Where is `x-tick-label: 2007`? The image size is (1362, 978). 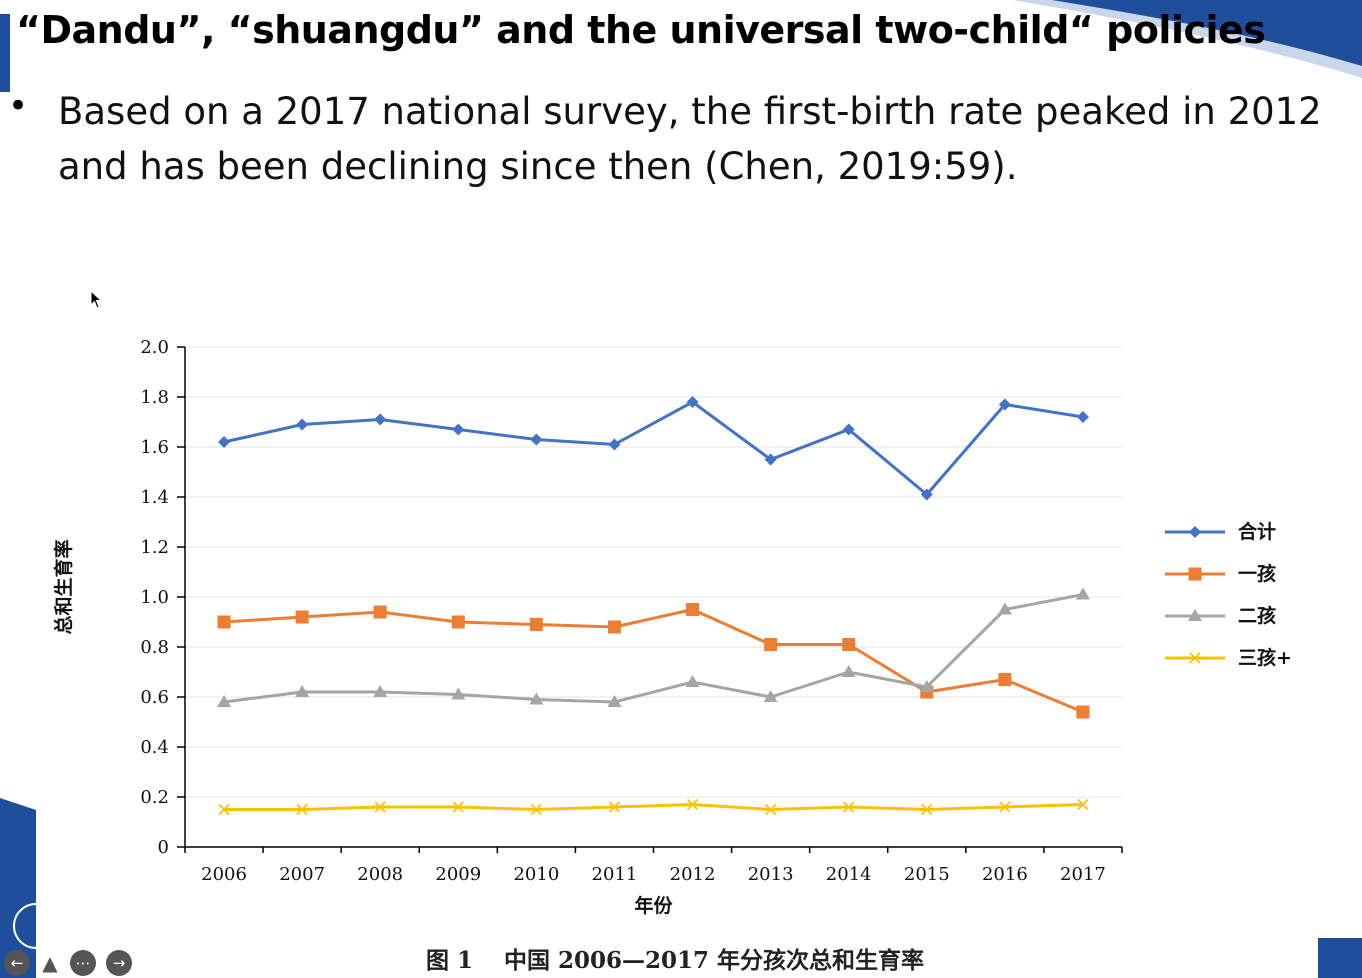
x-tick-label: 2007 is located at coordinates (302, 874).